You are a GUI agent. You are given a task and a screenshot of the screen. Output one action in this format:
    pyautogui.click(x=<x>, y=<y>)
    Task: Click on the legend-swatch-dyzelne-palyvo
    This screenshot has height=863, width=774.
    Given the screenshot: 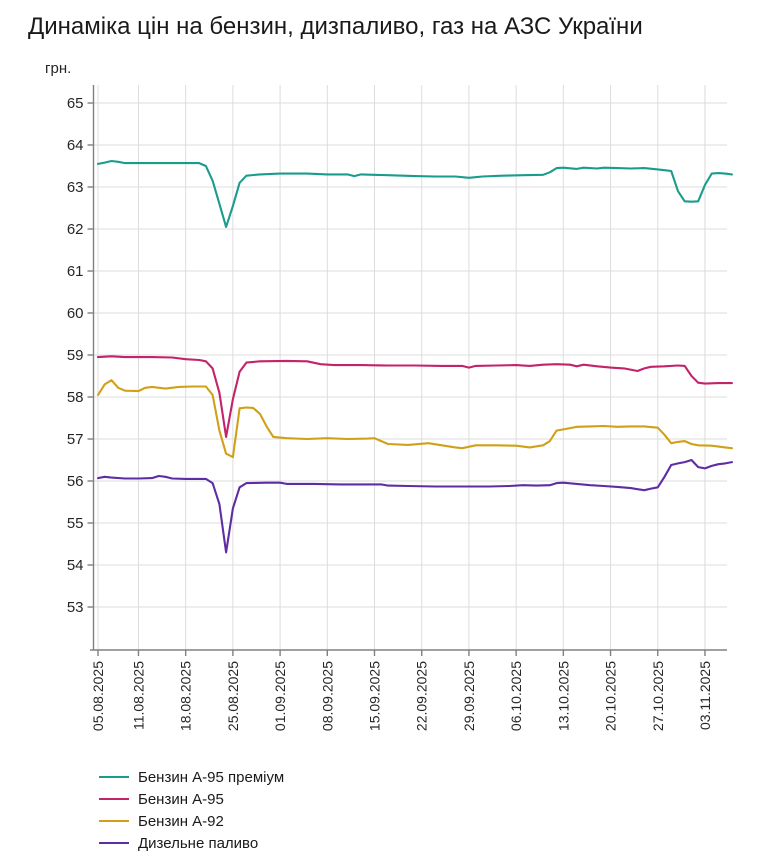 What is the action you would take?
    pyautogui.click(x=114, y=843)
    